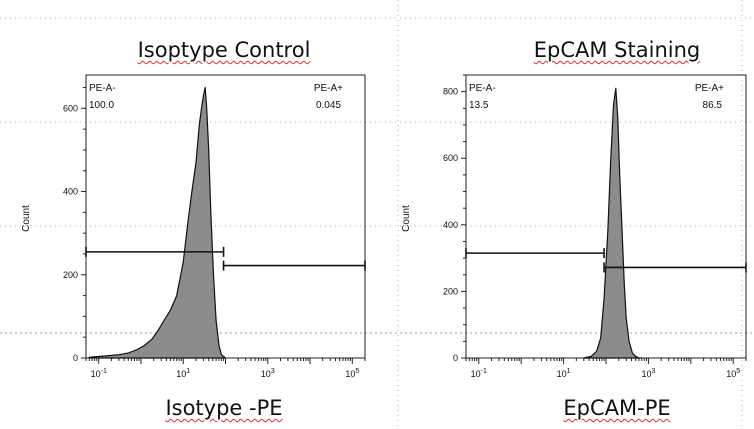  I want to click on x-axis-title-isotype: Isotype -PE, so click(224, 408).